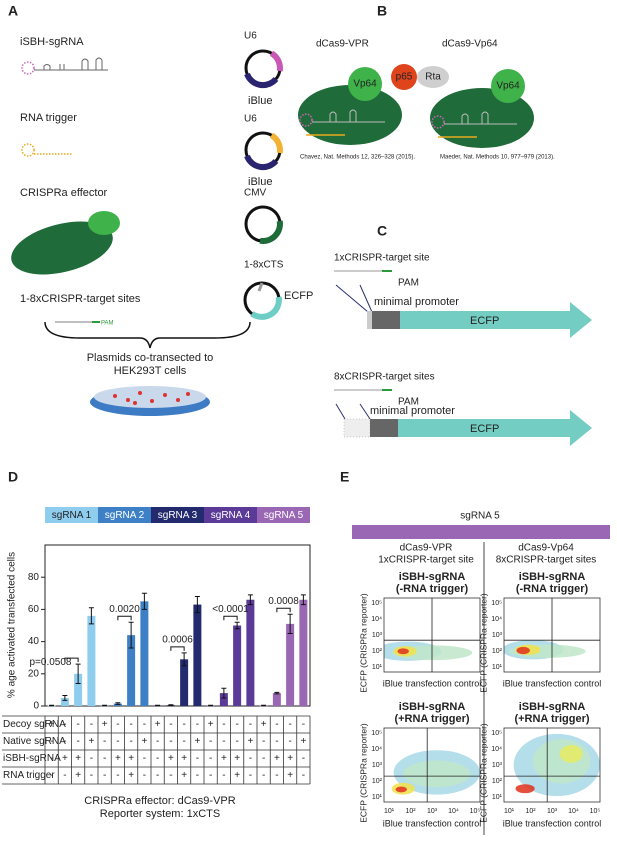 The image size is (617, 851). What do you see at coordinates (250, 119) in the screenshot?
I see `promoter-label: U6` at bounding box center [250, 119].